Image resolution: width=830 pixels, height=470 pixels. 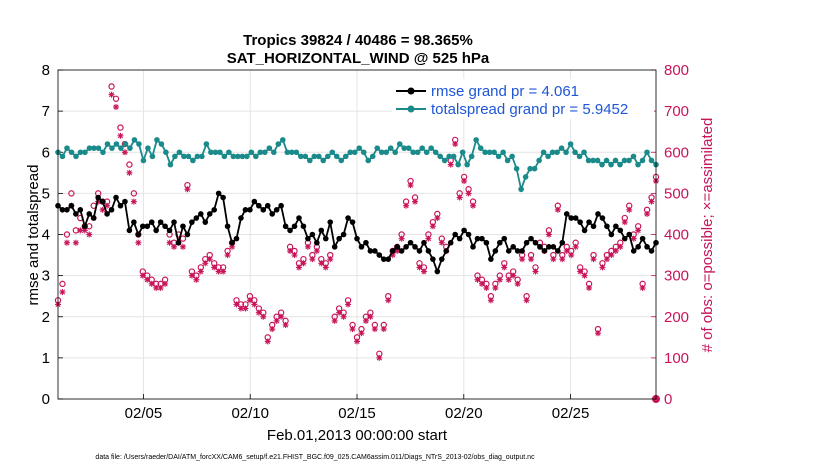 I want to click on x-tick-label: 02/10, so click(x=250, y=413).